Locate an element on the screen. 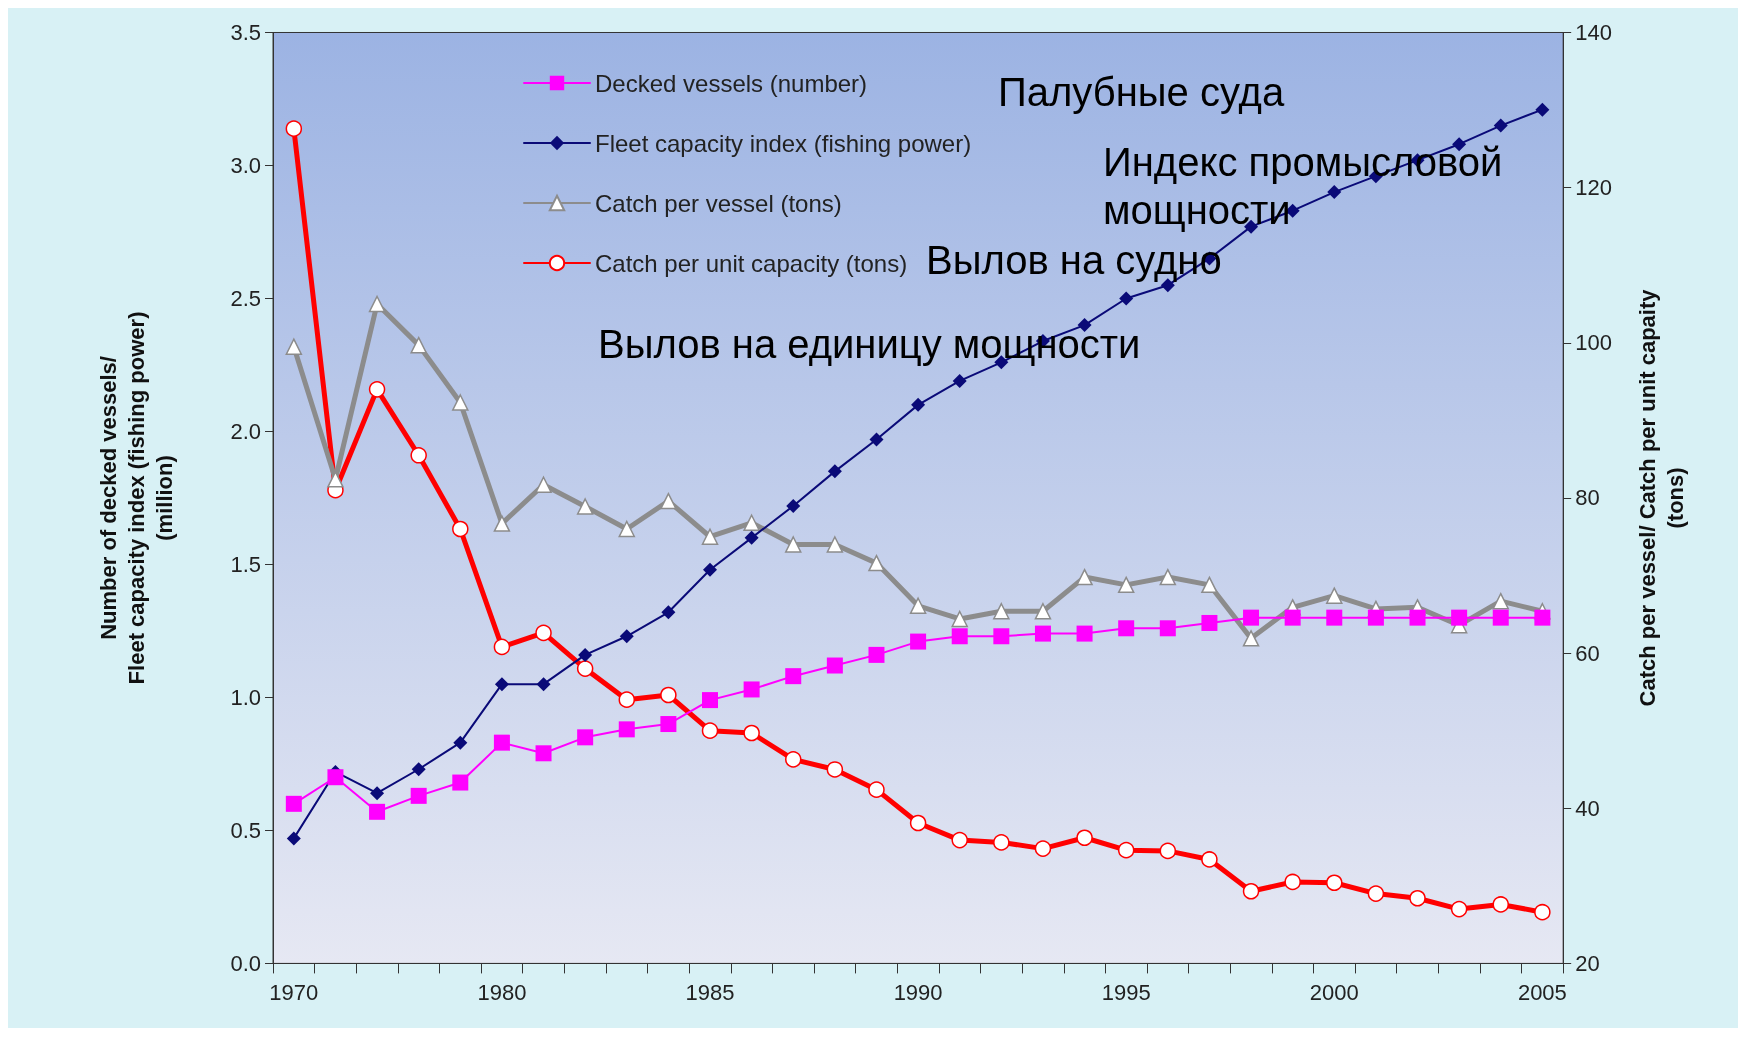 The image size is (1746, 1039). y-tick-label: 0.5 is located at coordinates (246, 830).